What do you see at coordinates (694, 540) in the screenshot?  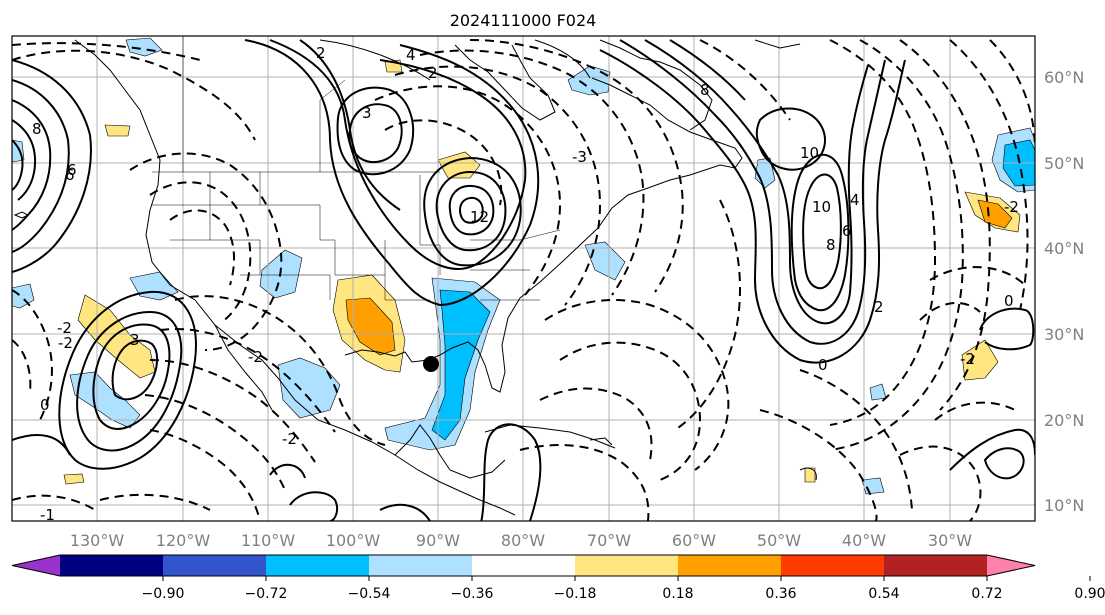 I see `lon-label: 60°W` at bounding box center [694, 540].